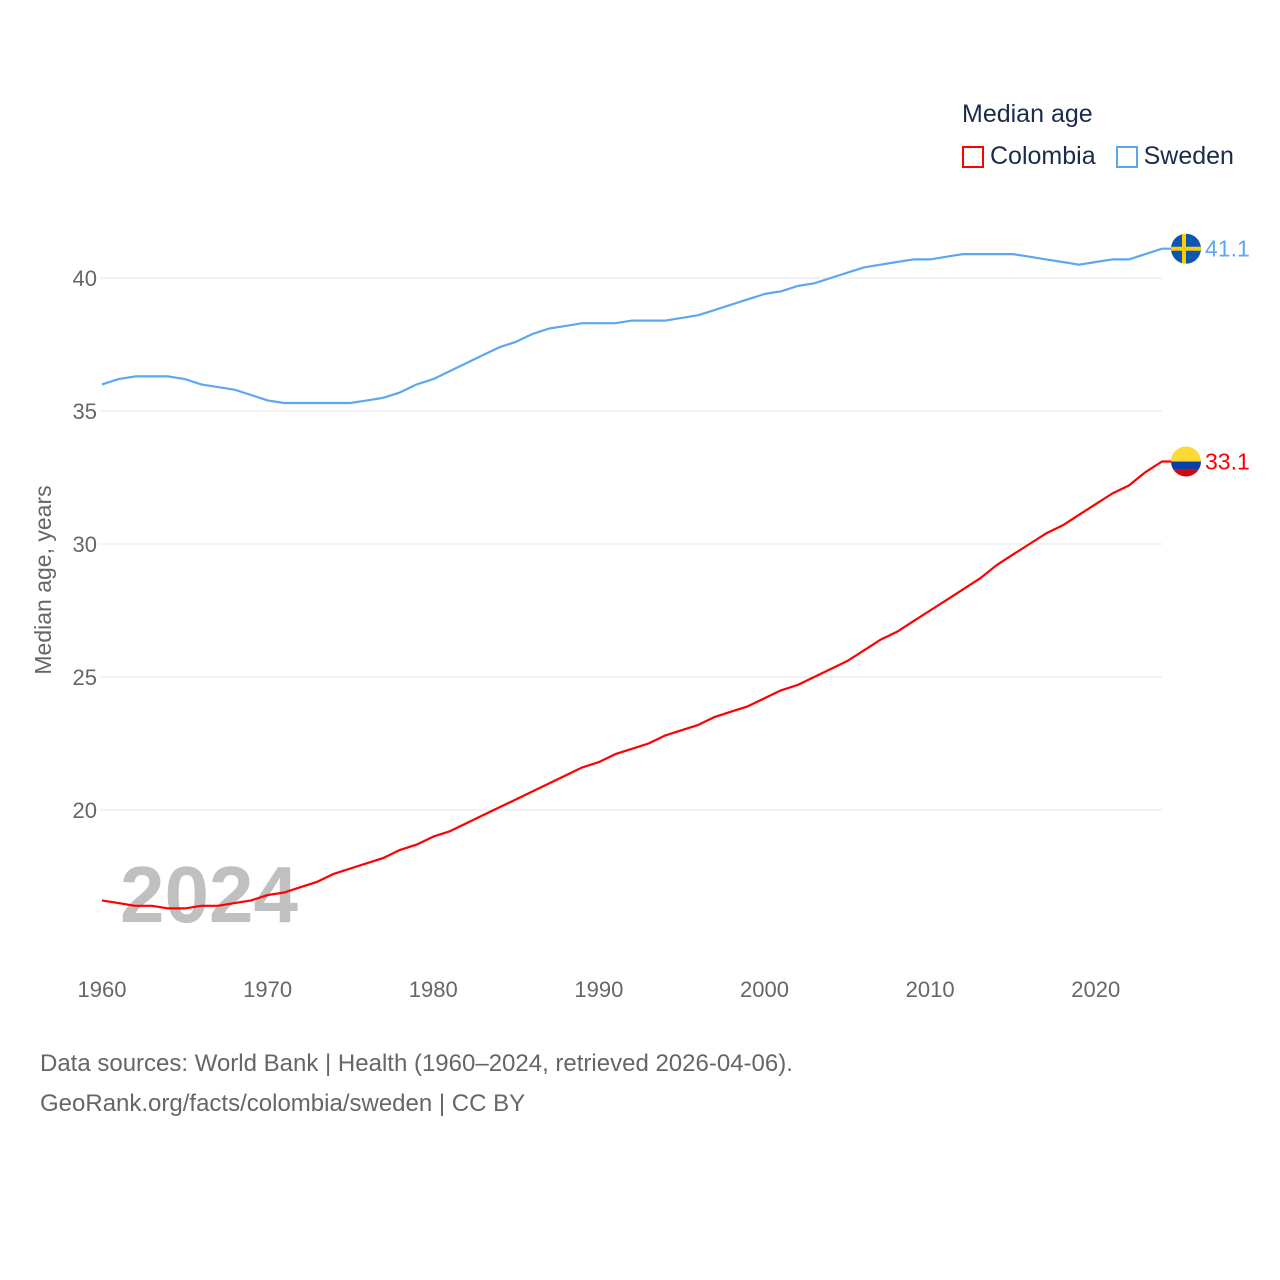 The image size is (1280, 1280). Describe the element at coordinates (1227, 249) in the screenshot. I see `end-value-label: 41.1` at that location.